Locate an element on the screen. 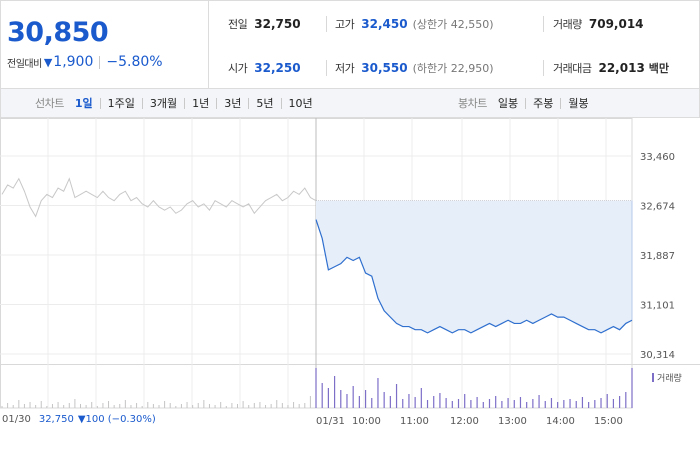 The image size is (700, 450). period-3y: 3년 is located at coordinates (233, 103).